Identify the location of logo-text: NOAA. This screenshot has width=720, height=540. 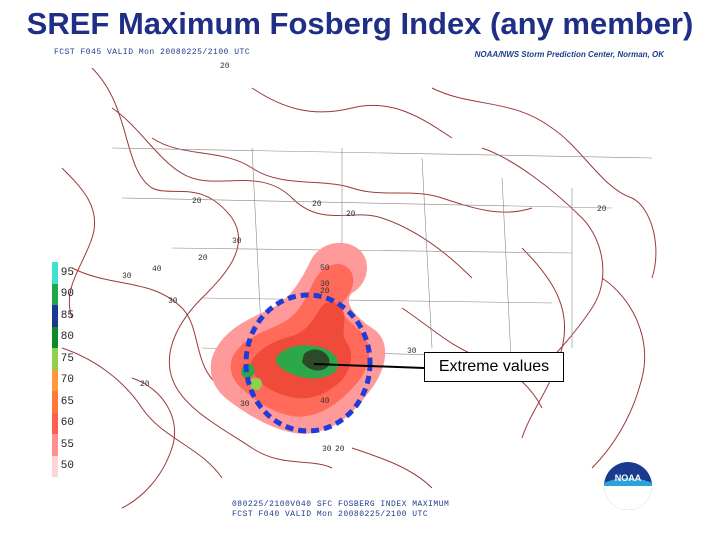
(628, 478).